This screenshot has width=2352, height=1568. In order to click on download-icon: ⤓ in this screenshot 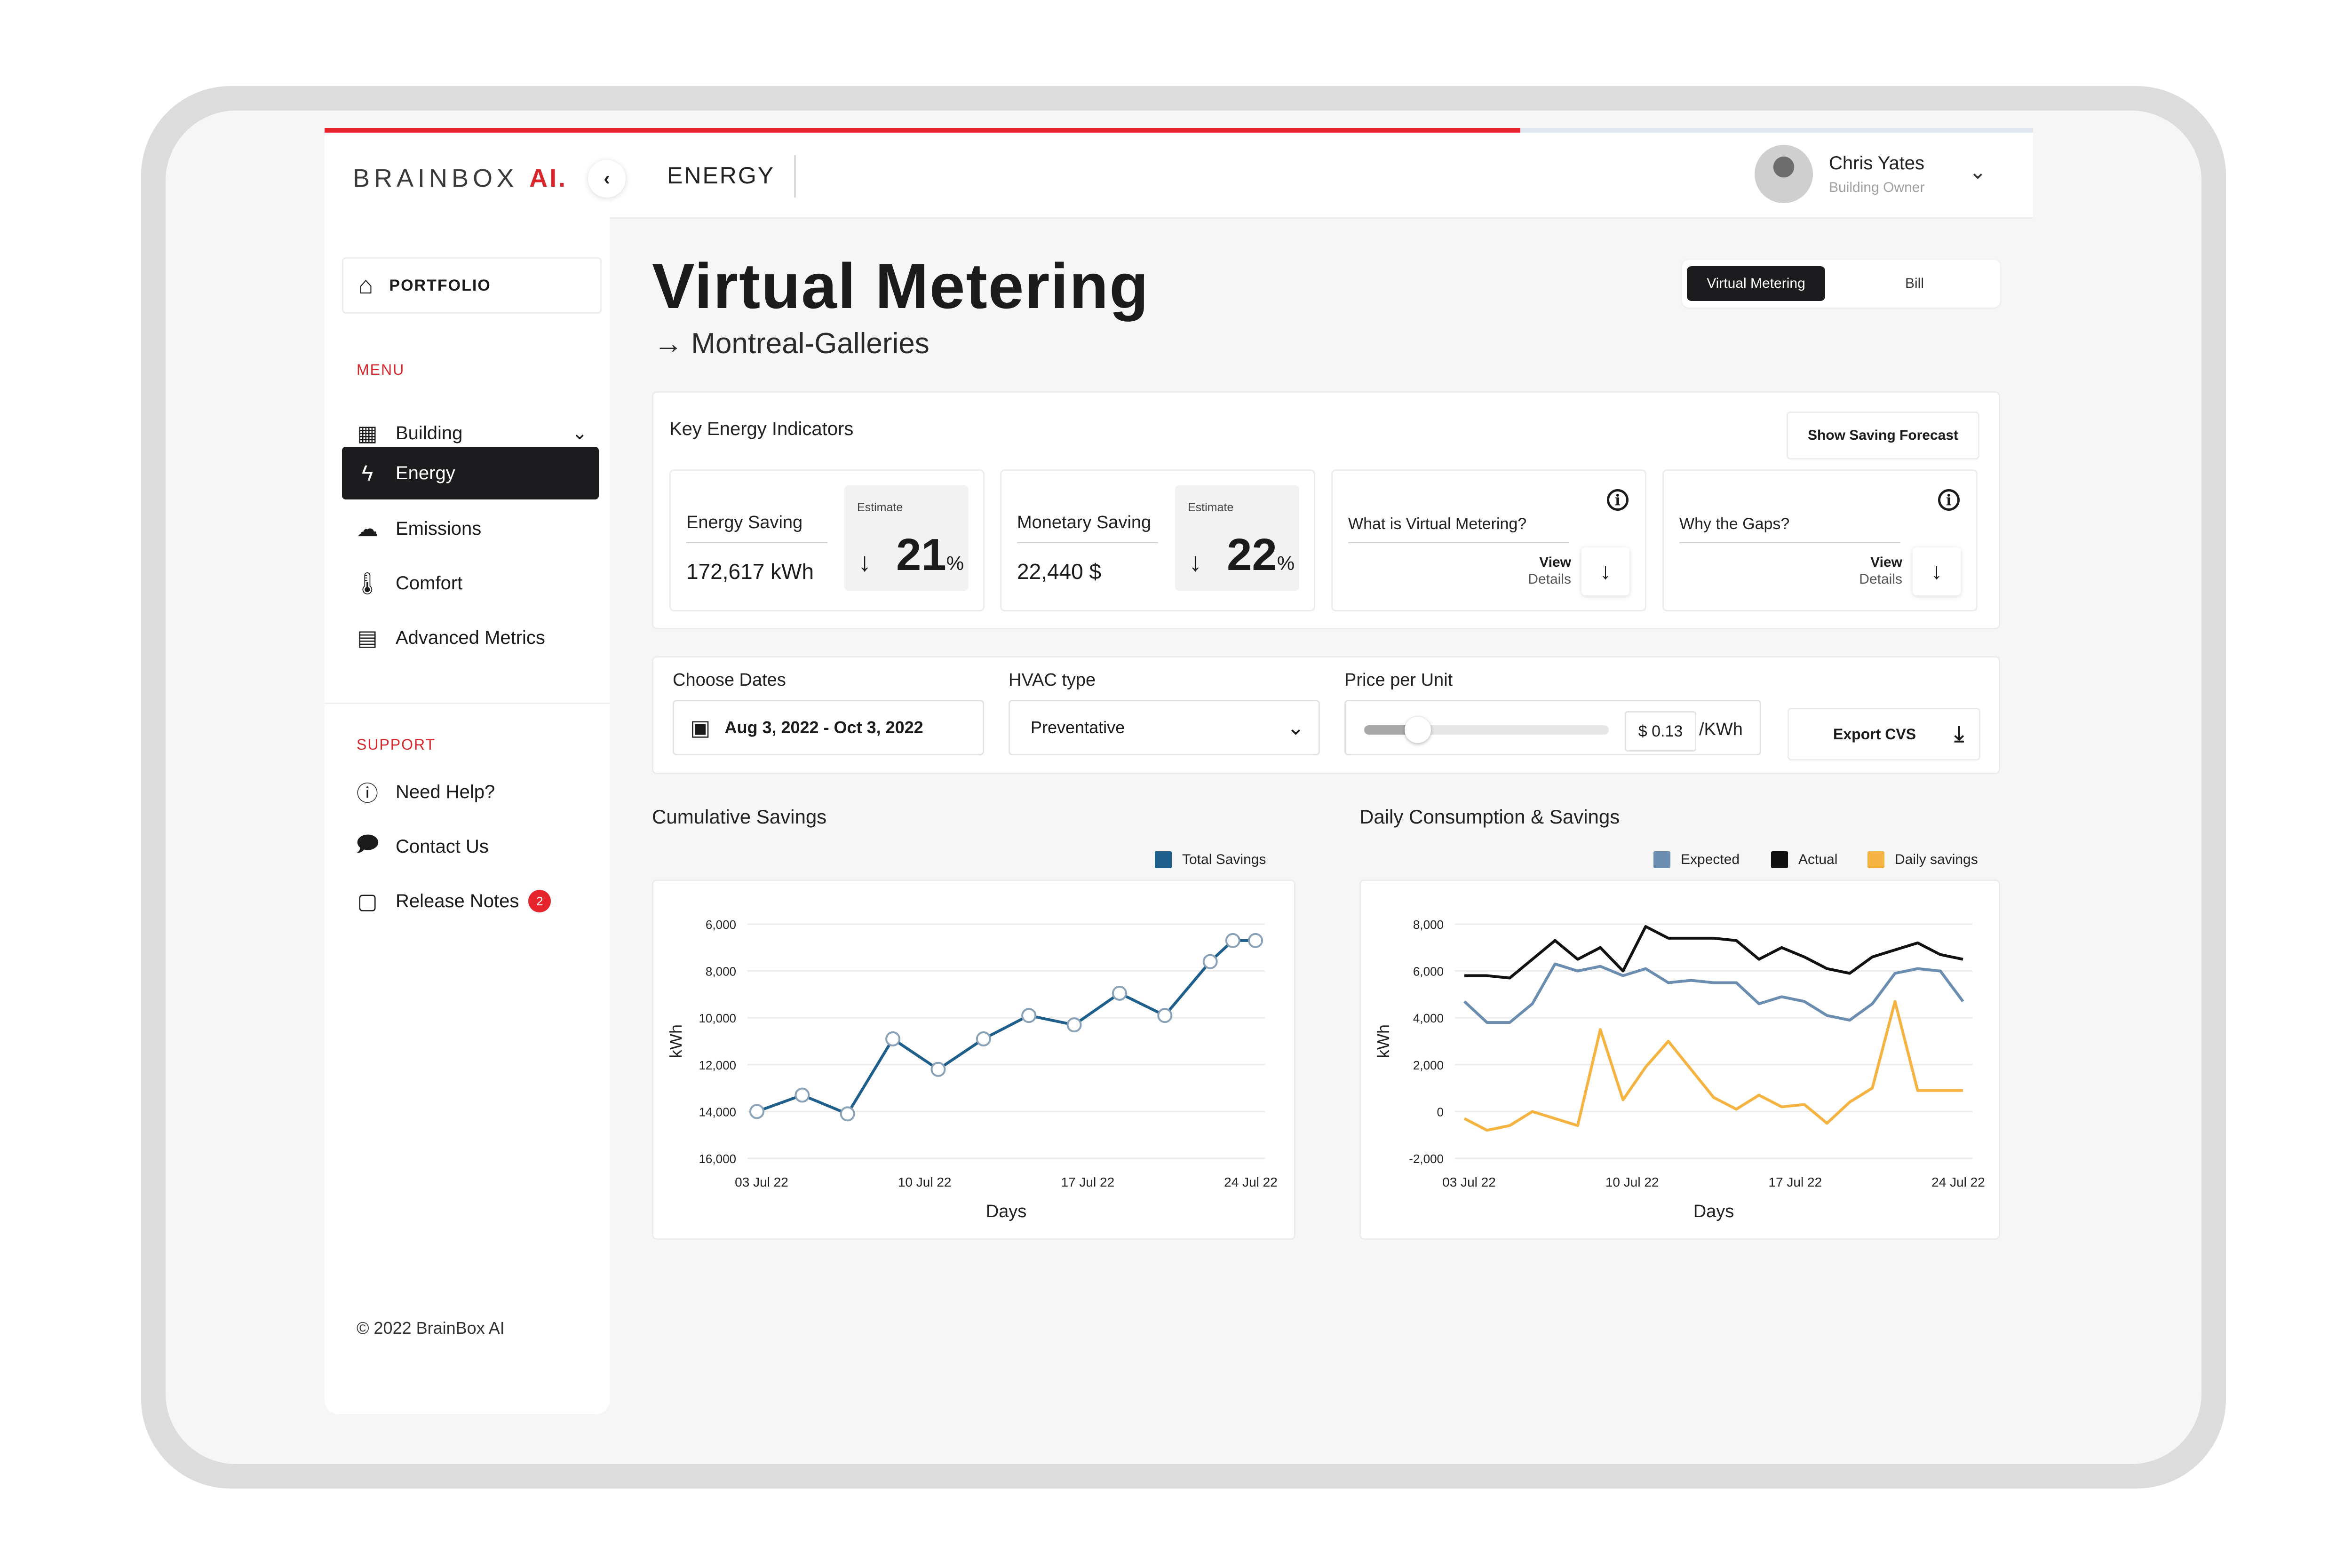, I will do `click(1959, 733)`.